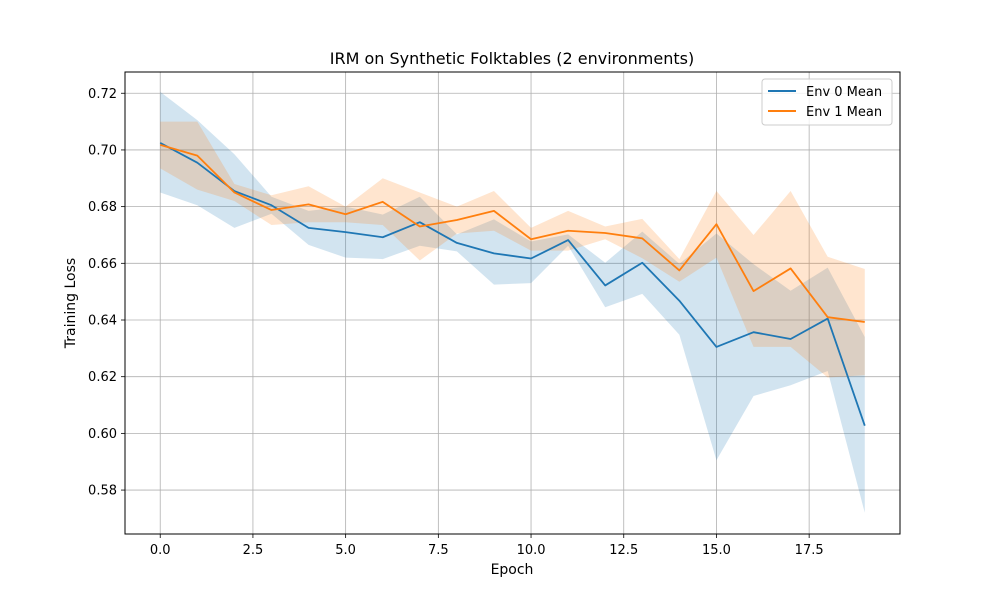 This screenshot has height=600, width=1000. I want to click on x-tick-label: 5.0, so click(345, 550).